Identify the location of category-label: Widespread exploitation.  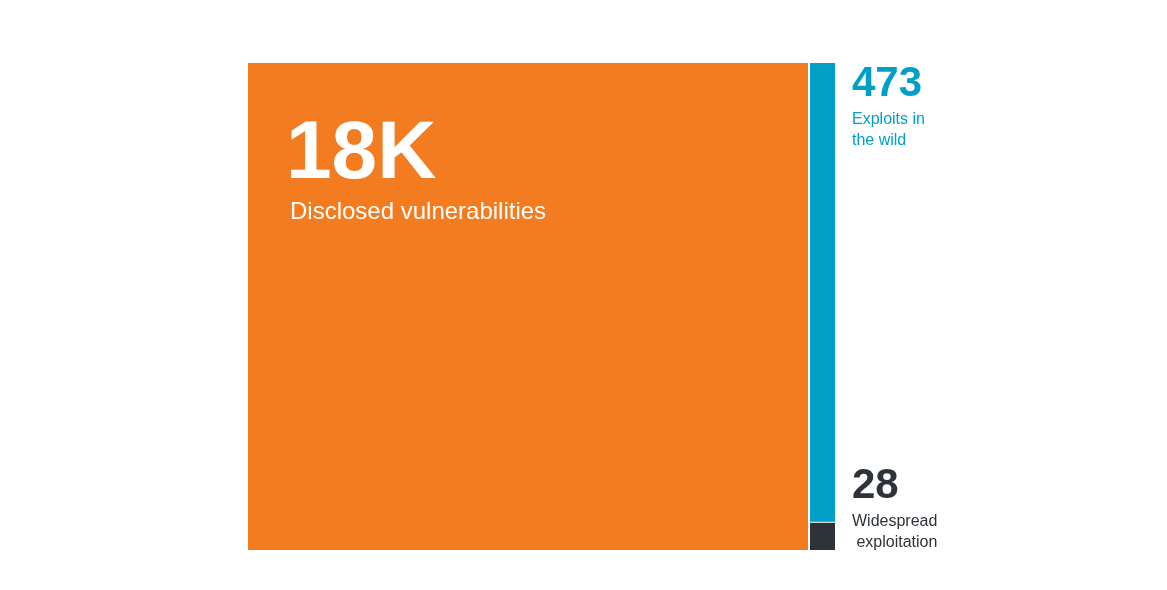
(895, 531).